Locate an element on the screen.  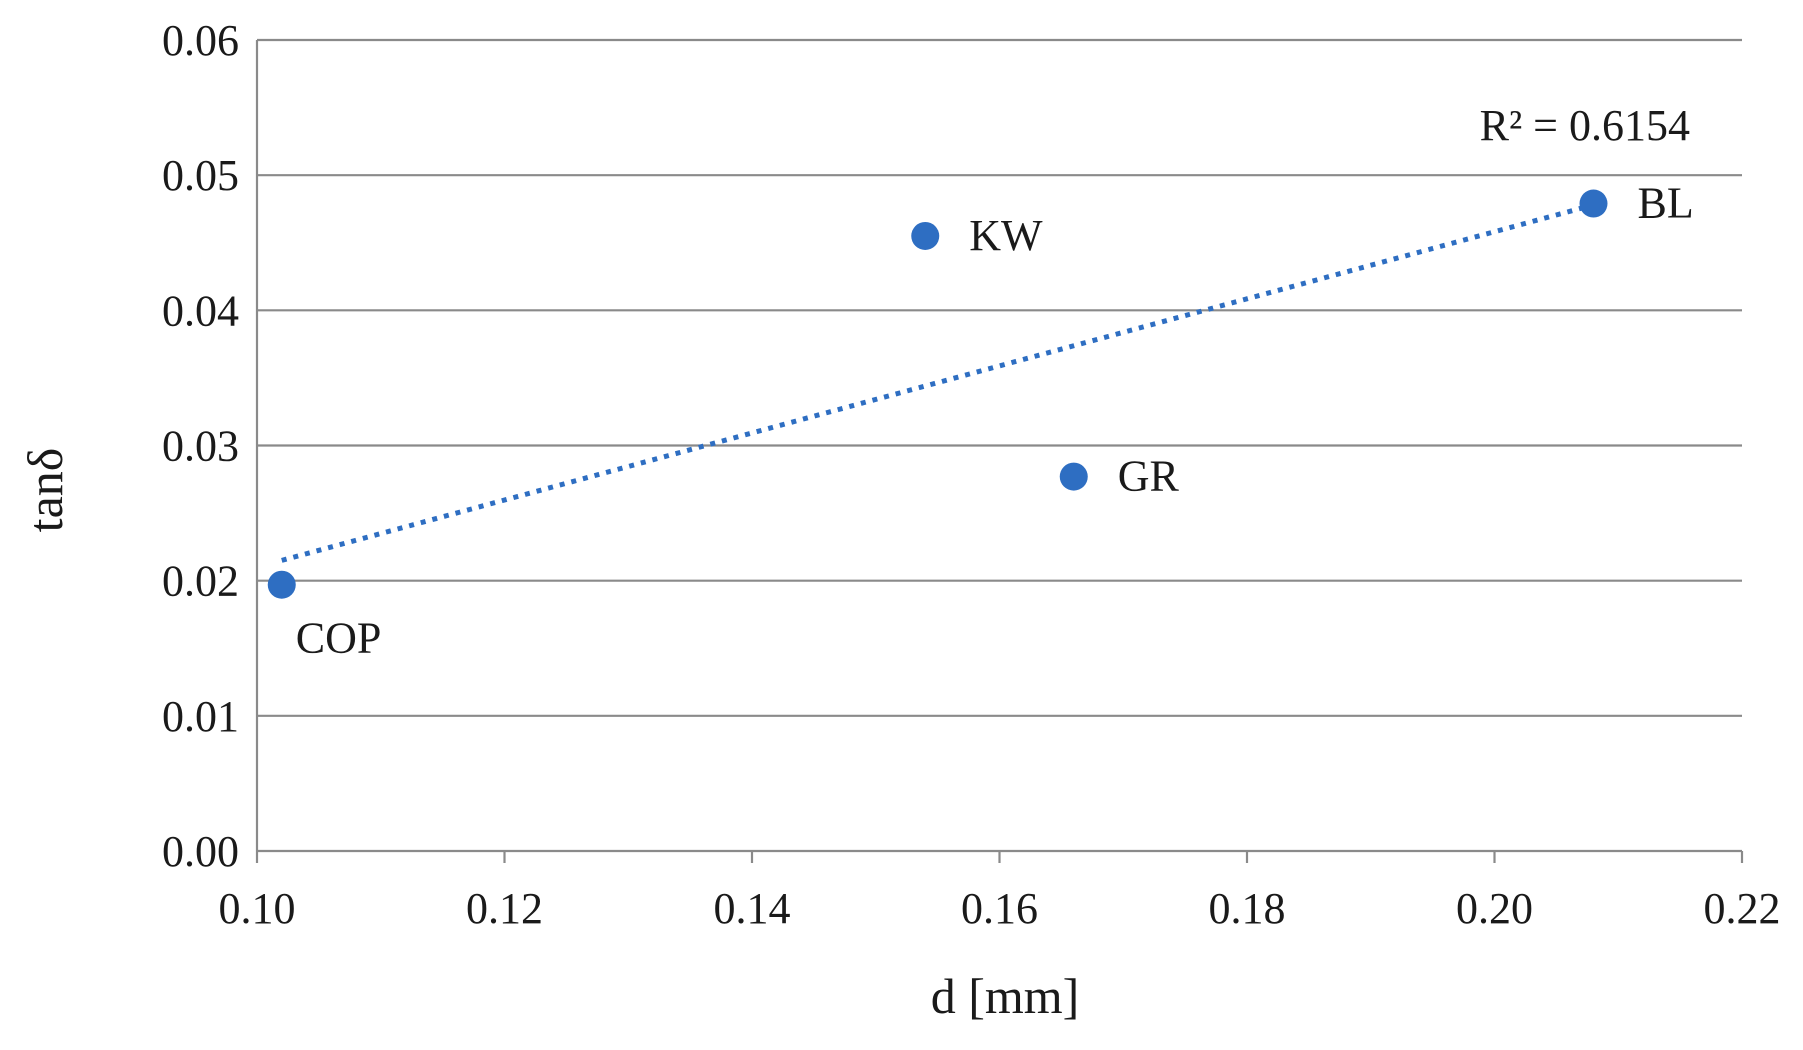
x-tick-label: 0.22 is located at coordinates (1742, 908).